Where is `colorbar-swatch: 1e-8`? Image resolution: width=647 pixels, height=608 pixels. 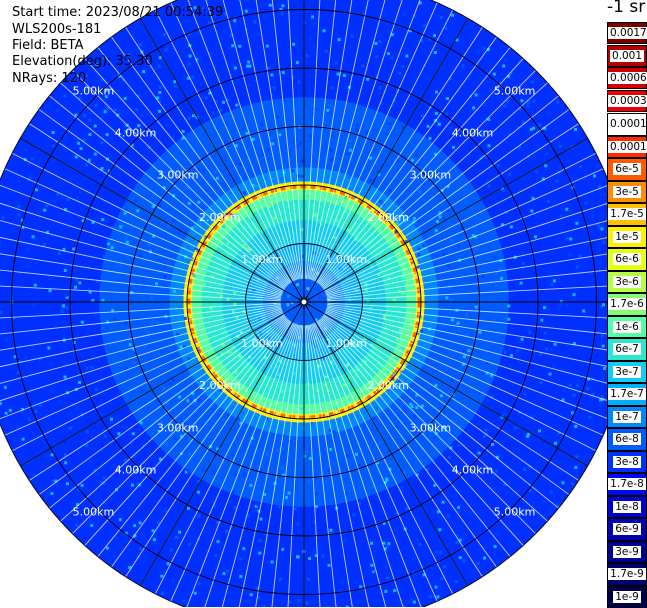 colorbar-swatch: 1e-8 is located at coordinates (627, 507).